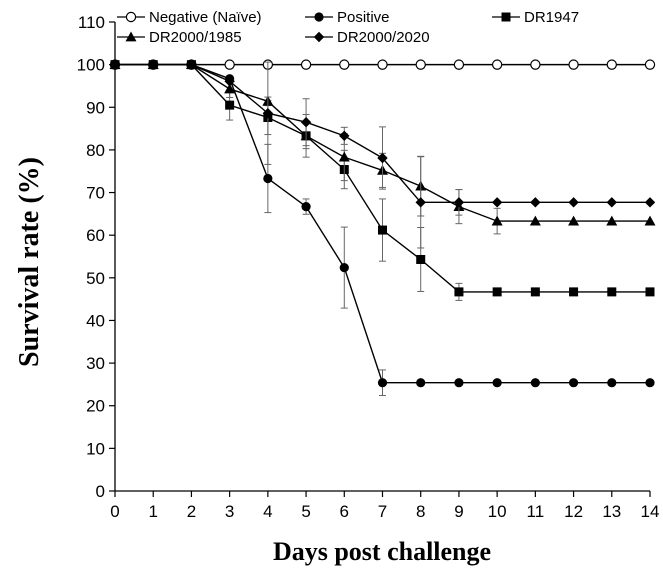  Describe the element at coordinates (382, 511) in the screenshot. I see `x-tick-label: 7` at that location.